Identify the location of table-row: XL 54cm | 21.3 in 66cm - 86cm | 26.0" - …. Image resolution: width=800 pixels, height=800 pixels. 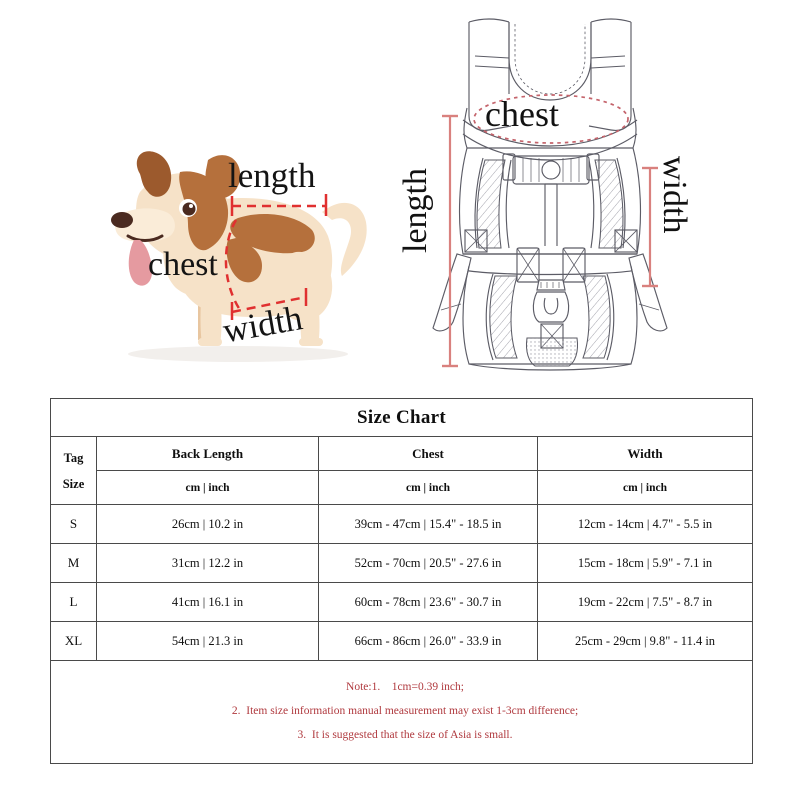
(402, 641).